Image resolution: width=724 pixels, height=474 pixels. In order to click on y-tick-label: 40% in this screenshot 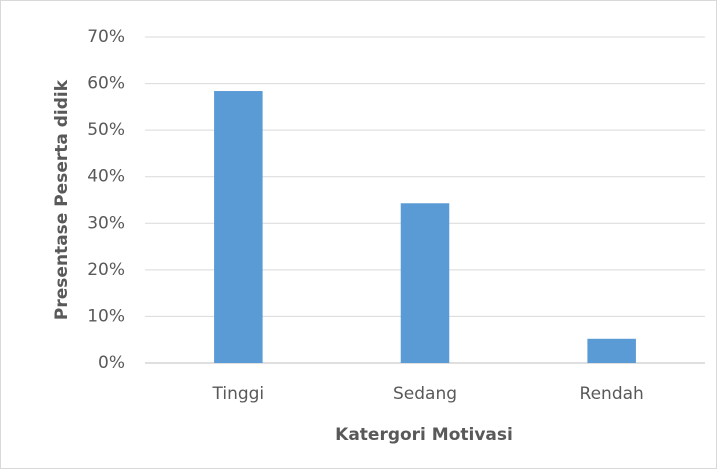, I will do `click(106, 177)`.